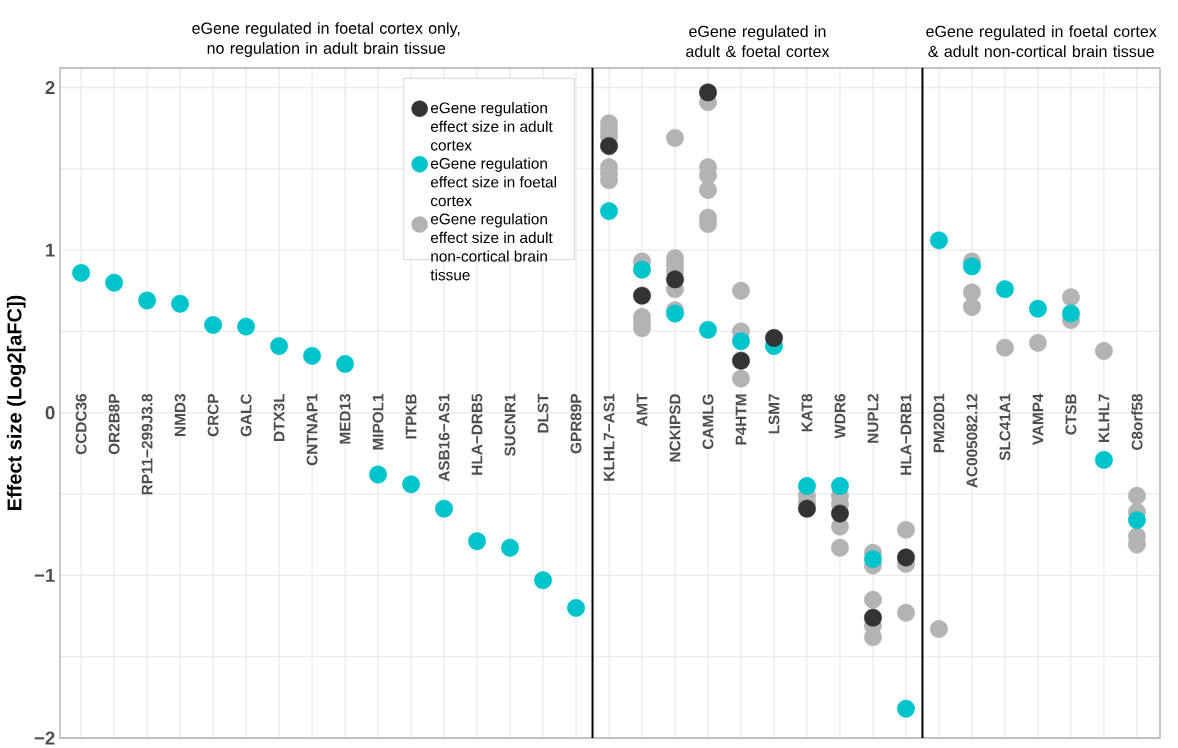 This screenshot has width=1178, height=748. I want to click on x-tick-label: KAT8, so click(807, 412).